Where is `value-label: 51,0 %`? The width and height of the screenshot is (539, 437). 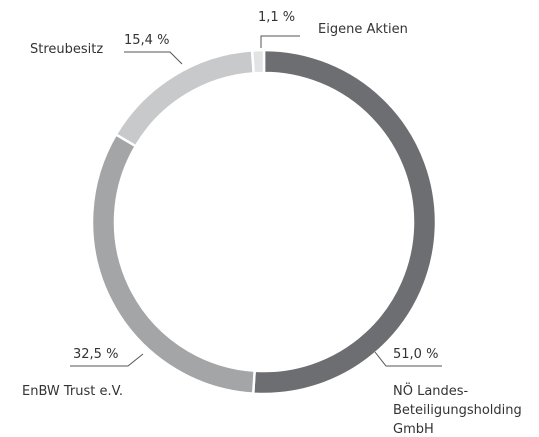 value-label: 51,0 % is located at coordinates (416, 354).